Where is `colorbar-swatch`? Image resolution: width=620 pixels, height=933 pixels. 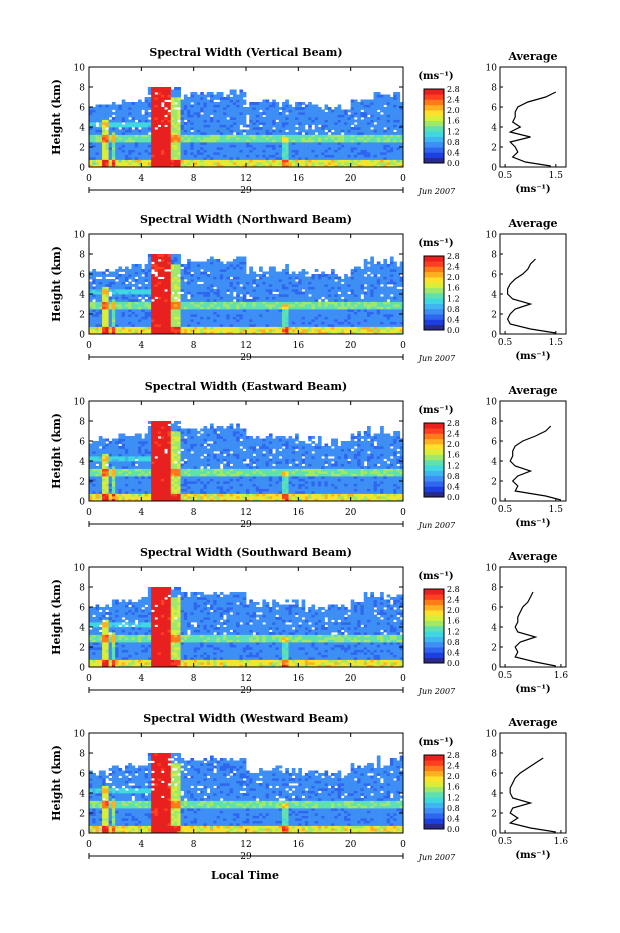 colorbar-swatch is located at coordinates (434, 150).